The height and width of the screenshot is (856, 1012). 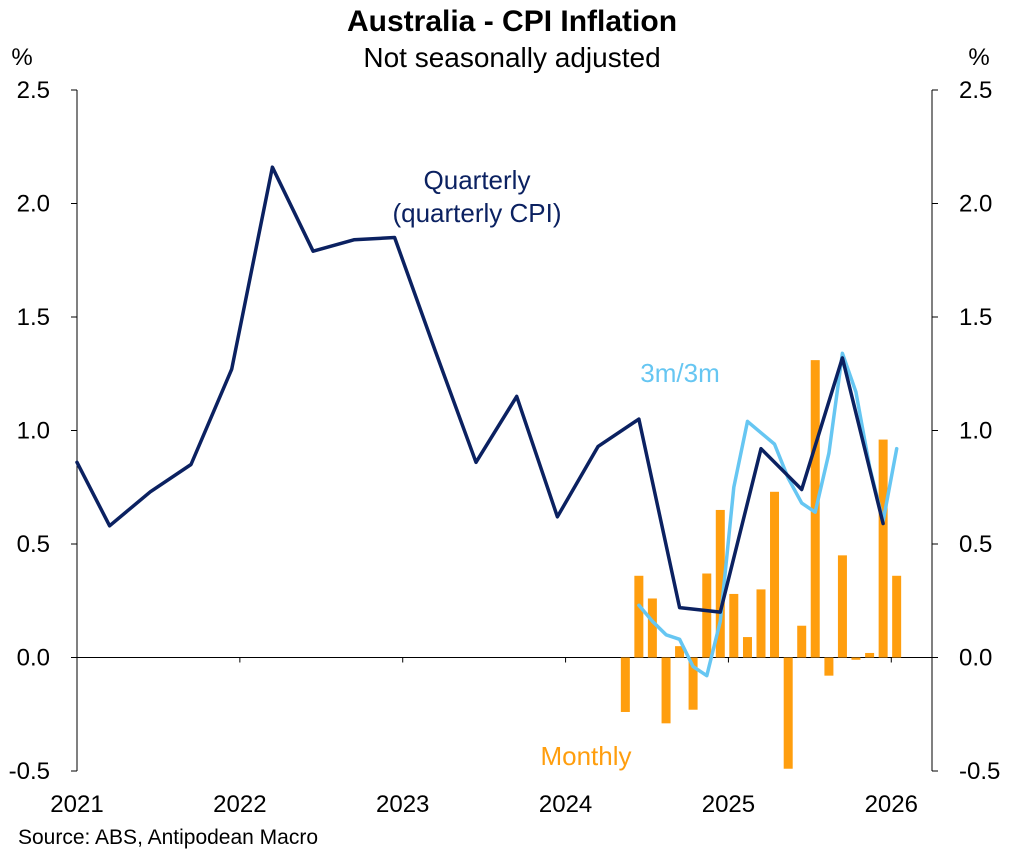 I want to click on right-ytick-label: 2.5, so click(x=975, y=90).